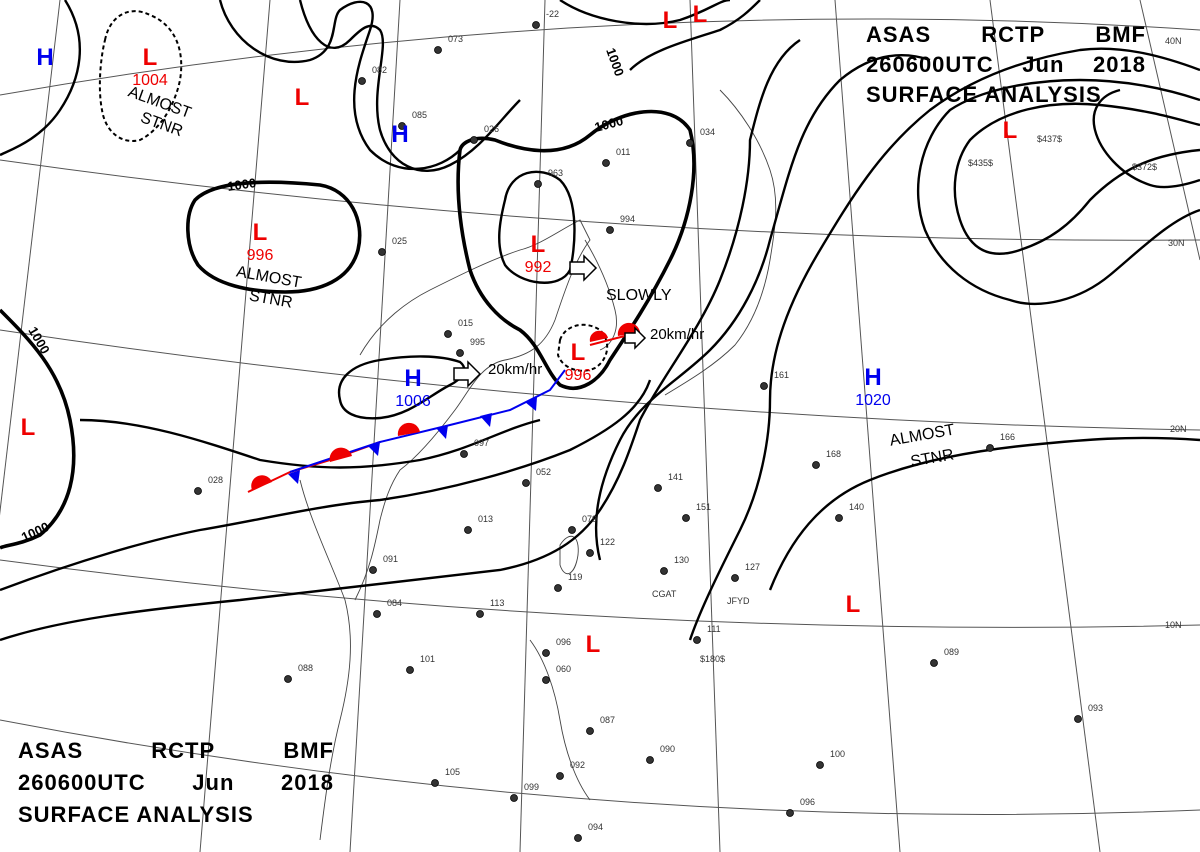 The width and height of the screenshot is (1200, 852). Describe the element at coordinates (470, 347) in the screenshot. I see `station-plot: 995` at that location.